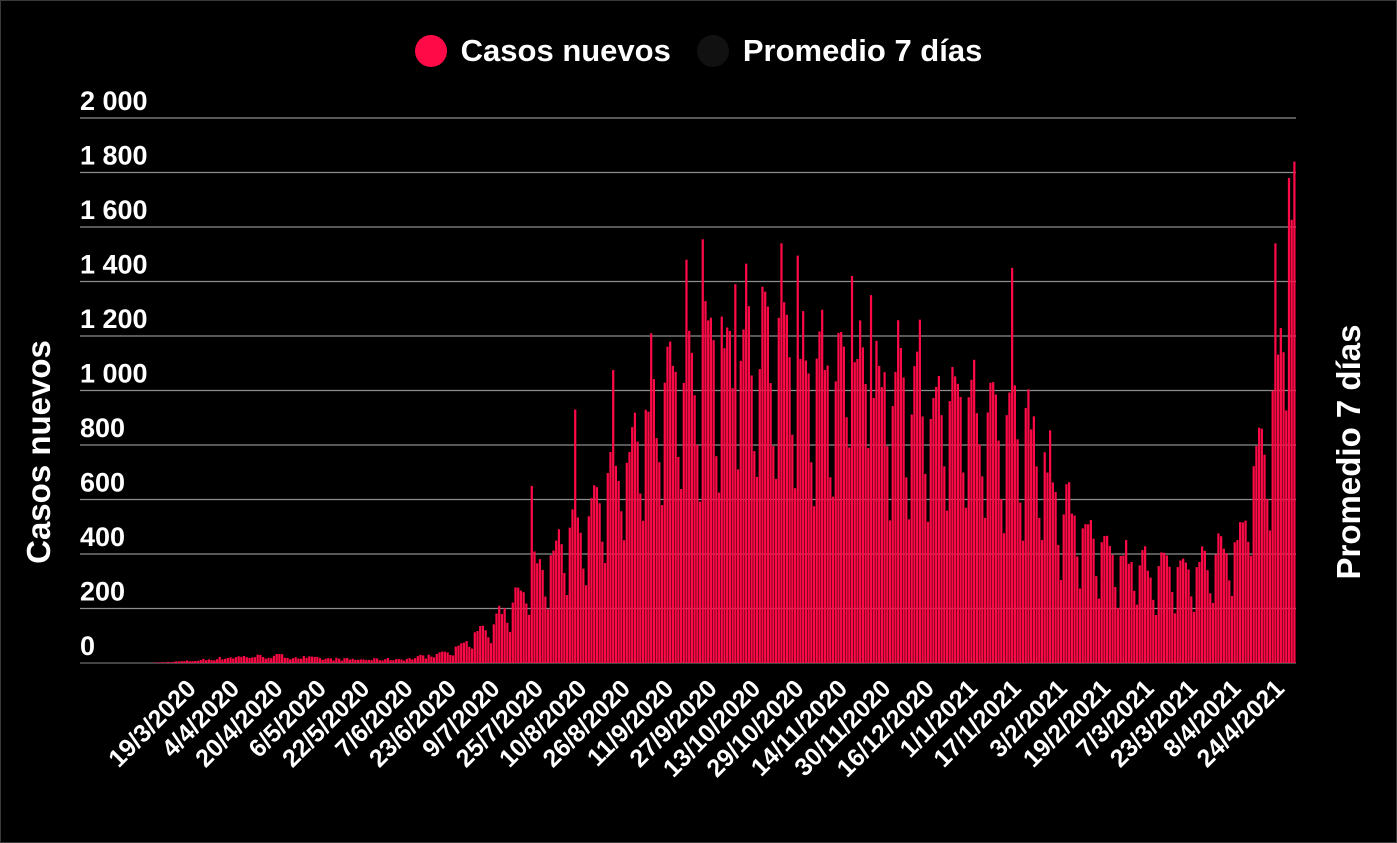 The width and height of the screenshot is (1397, 843). Describe the element at coordinates (114, 210) in the screenshot. I see `y-tick-label: 1 600` at that location.